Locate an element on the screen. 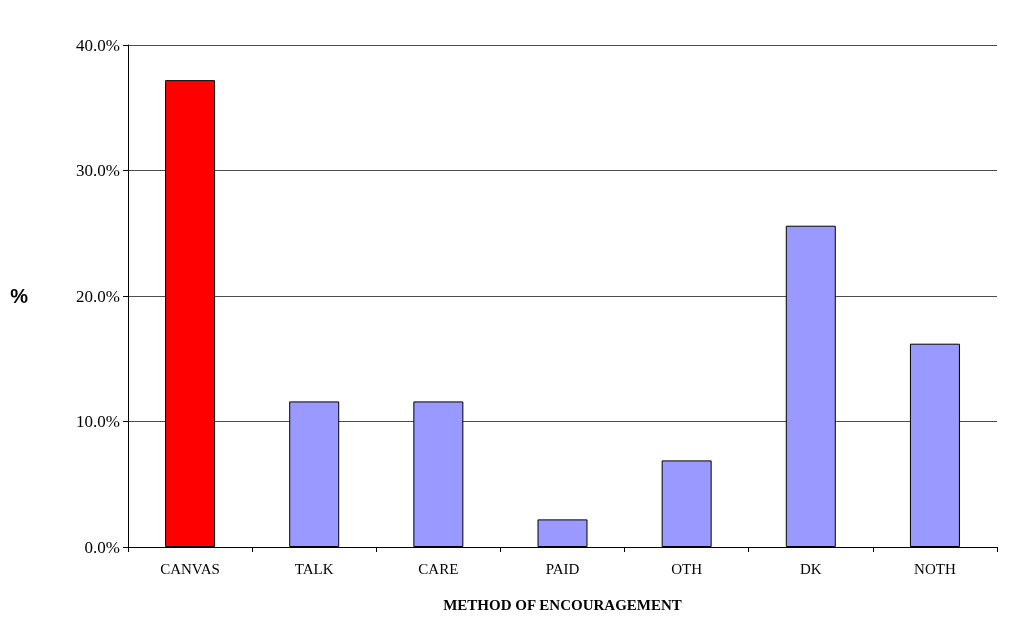 The image size is (1027, 622). y-tick-label: 40.0% is located at coordinates (98, 45).